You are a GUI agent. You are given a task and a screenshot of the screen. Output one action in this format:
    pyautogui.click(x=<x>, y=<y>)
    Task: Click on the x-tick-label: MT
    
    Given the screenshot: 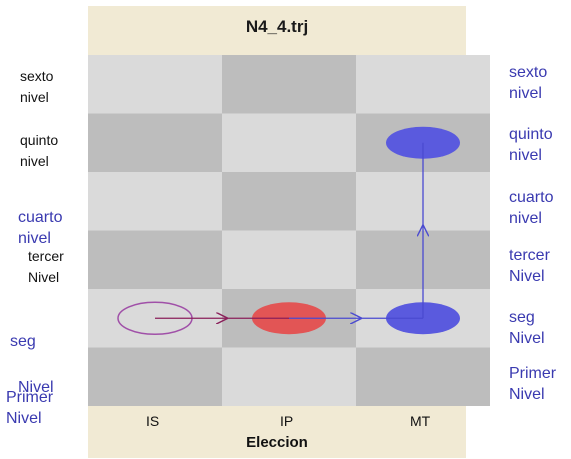 What is the action you would take?
    pyautogui.click(x=420, y=421)
    